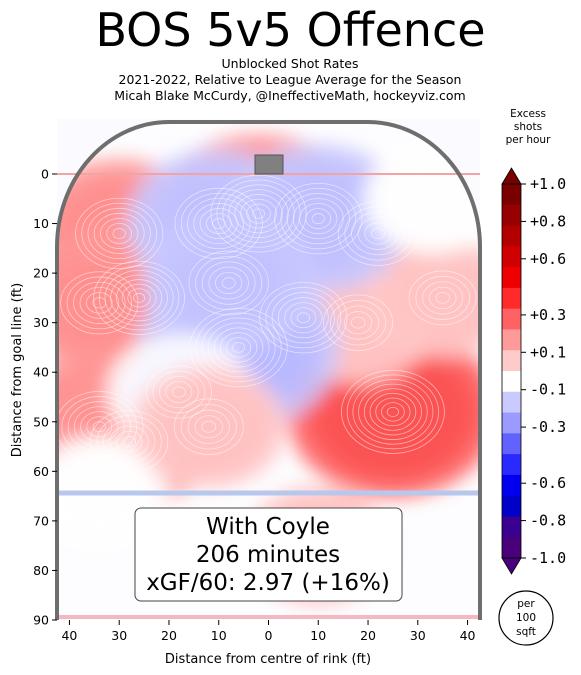 The height and width of the screenshot is (675, 581). What do you see at coordinates (526, 632) in the screenshot?
I see `unit-badge-line-3: sqft` at bounding box center [526, 632].